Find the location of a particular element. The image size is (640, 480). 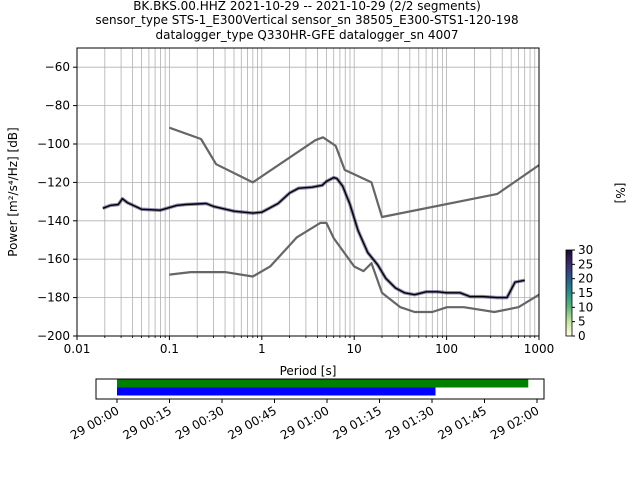

data-segments-bar is located at coordinates (323, 383).